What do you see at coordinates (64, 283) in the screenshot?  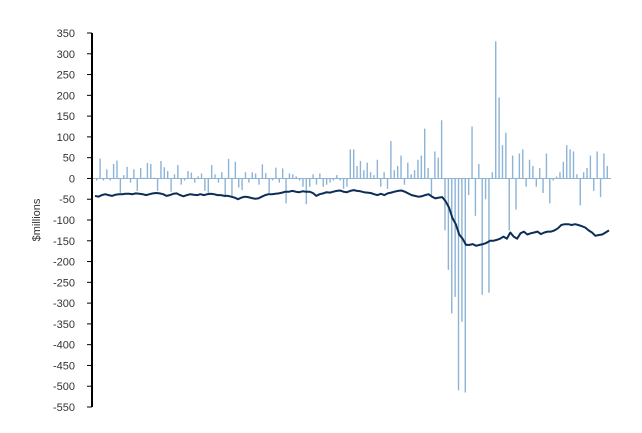 I see `y-tick-label: -250` at bounding box center [64, 283].